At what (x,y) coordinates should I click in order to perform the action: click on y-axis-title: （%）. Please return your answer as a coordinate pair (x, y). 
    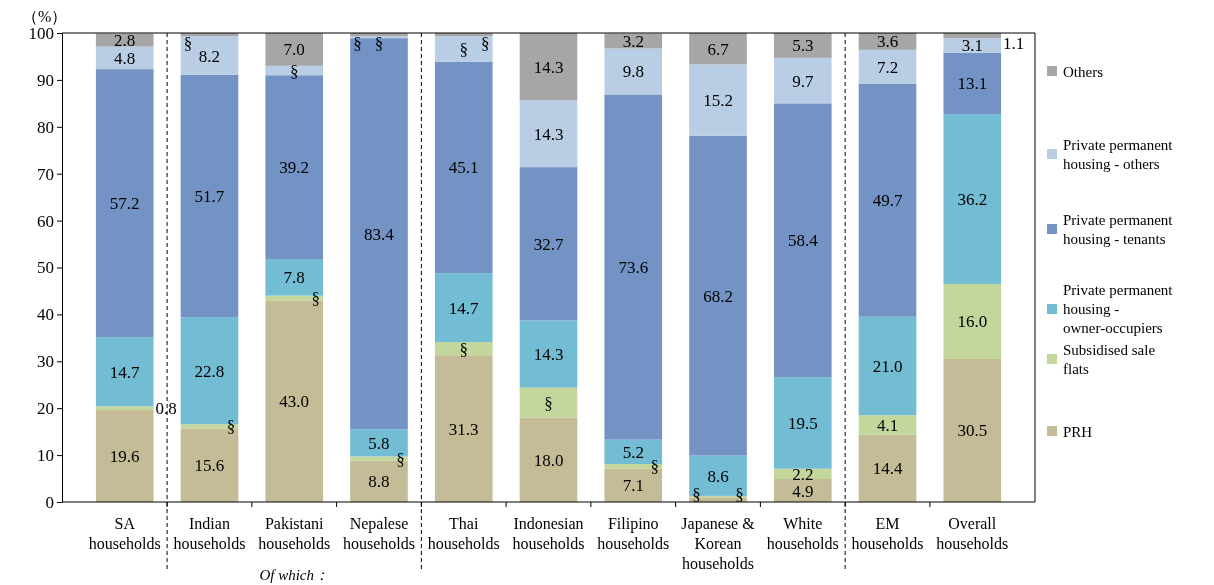
    Looking at the image, I should click on (45, 16).